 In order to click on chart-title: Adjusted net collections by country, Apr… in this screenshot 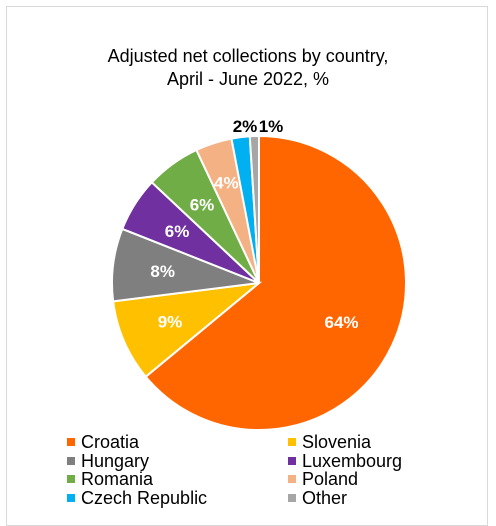, I will do `click(248, 68)`.